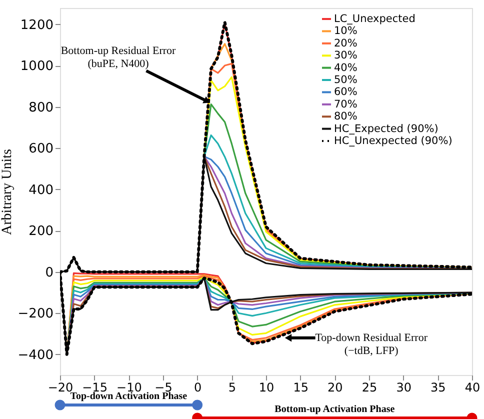 Image resolution: width=484 pixels, height=419 pixels. Describe the element at coordinates (37, 25) in the screenshot. I see `y-tick-label: 1200` at that location.